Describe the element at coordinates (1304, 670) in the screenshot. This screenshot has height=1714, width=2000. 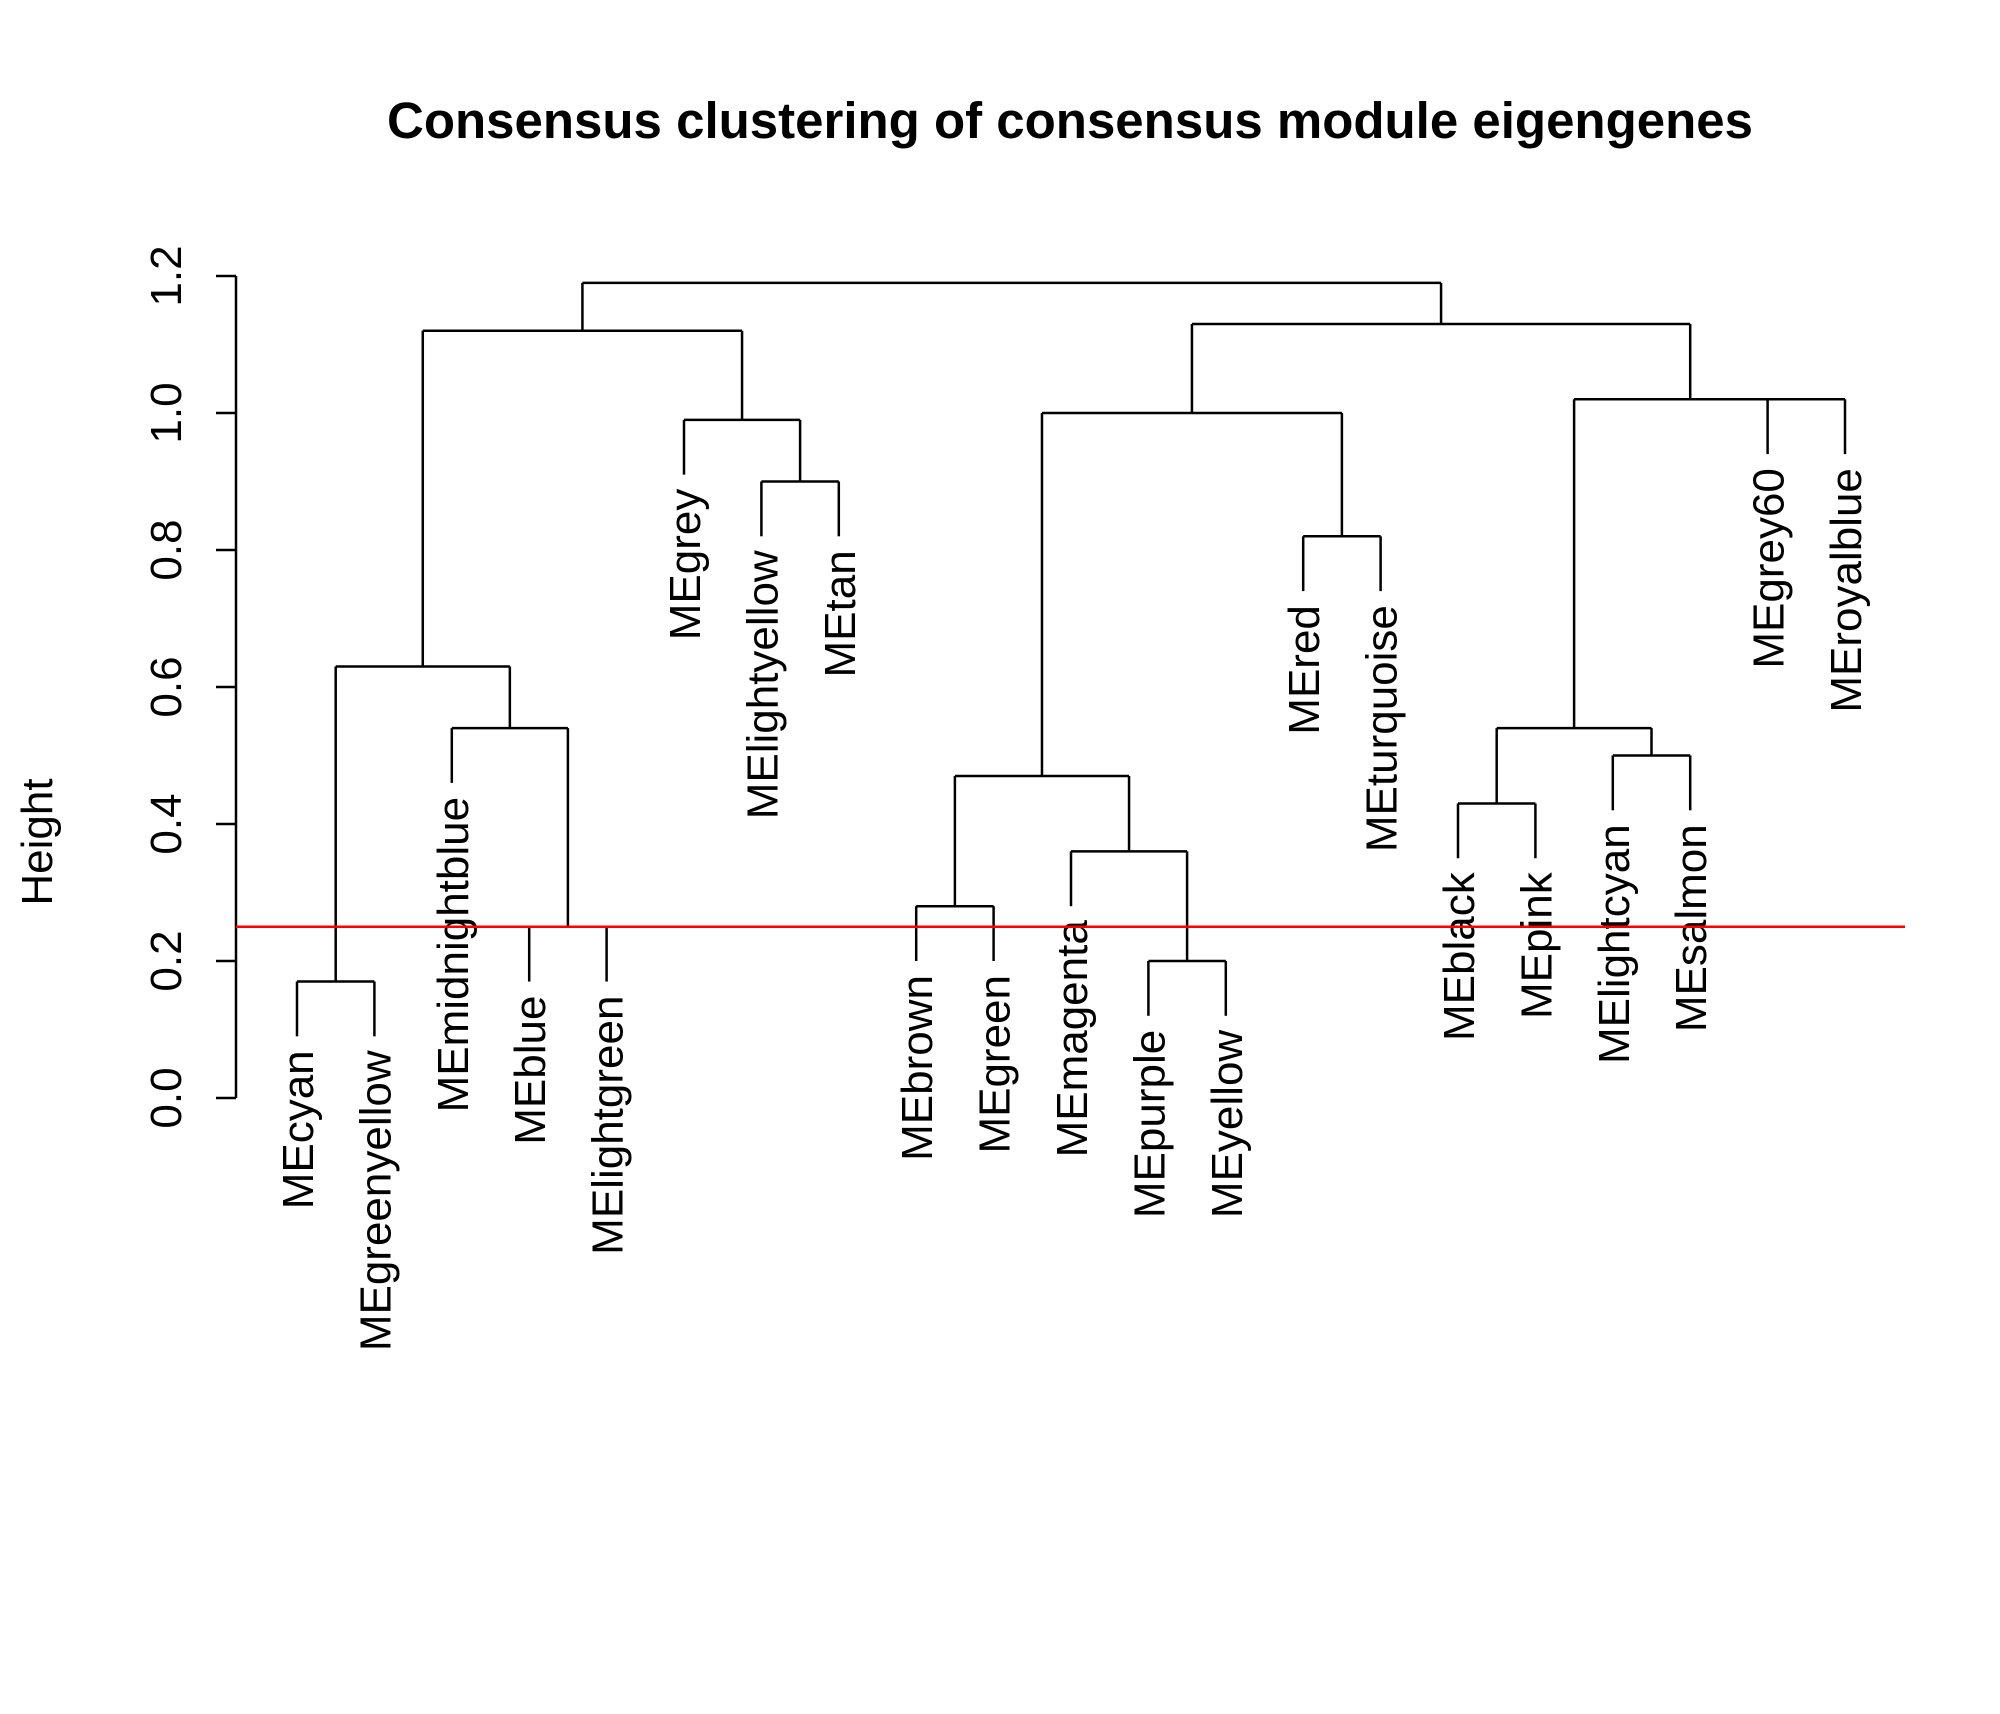
I see `leaf-label: MEred` at that location.